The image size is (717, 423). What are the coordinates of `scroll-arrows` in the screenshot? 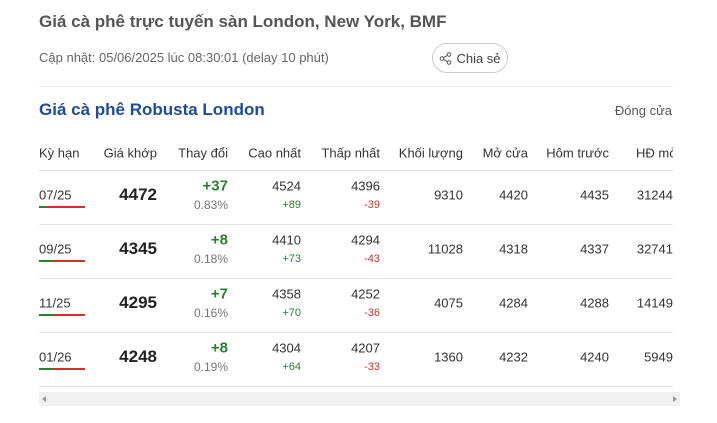 It's located at (359, 399).